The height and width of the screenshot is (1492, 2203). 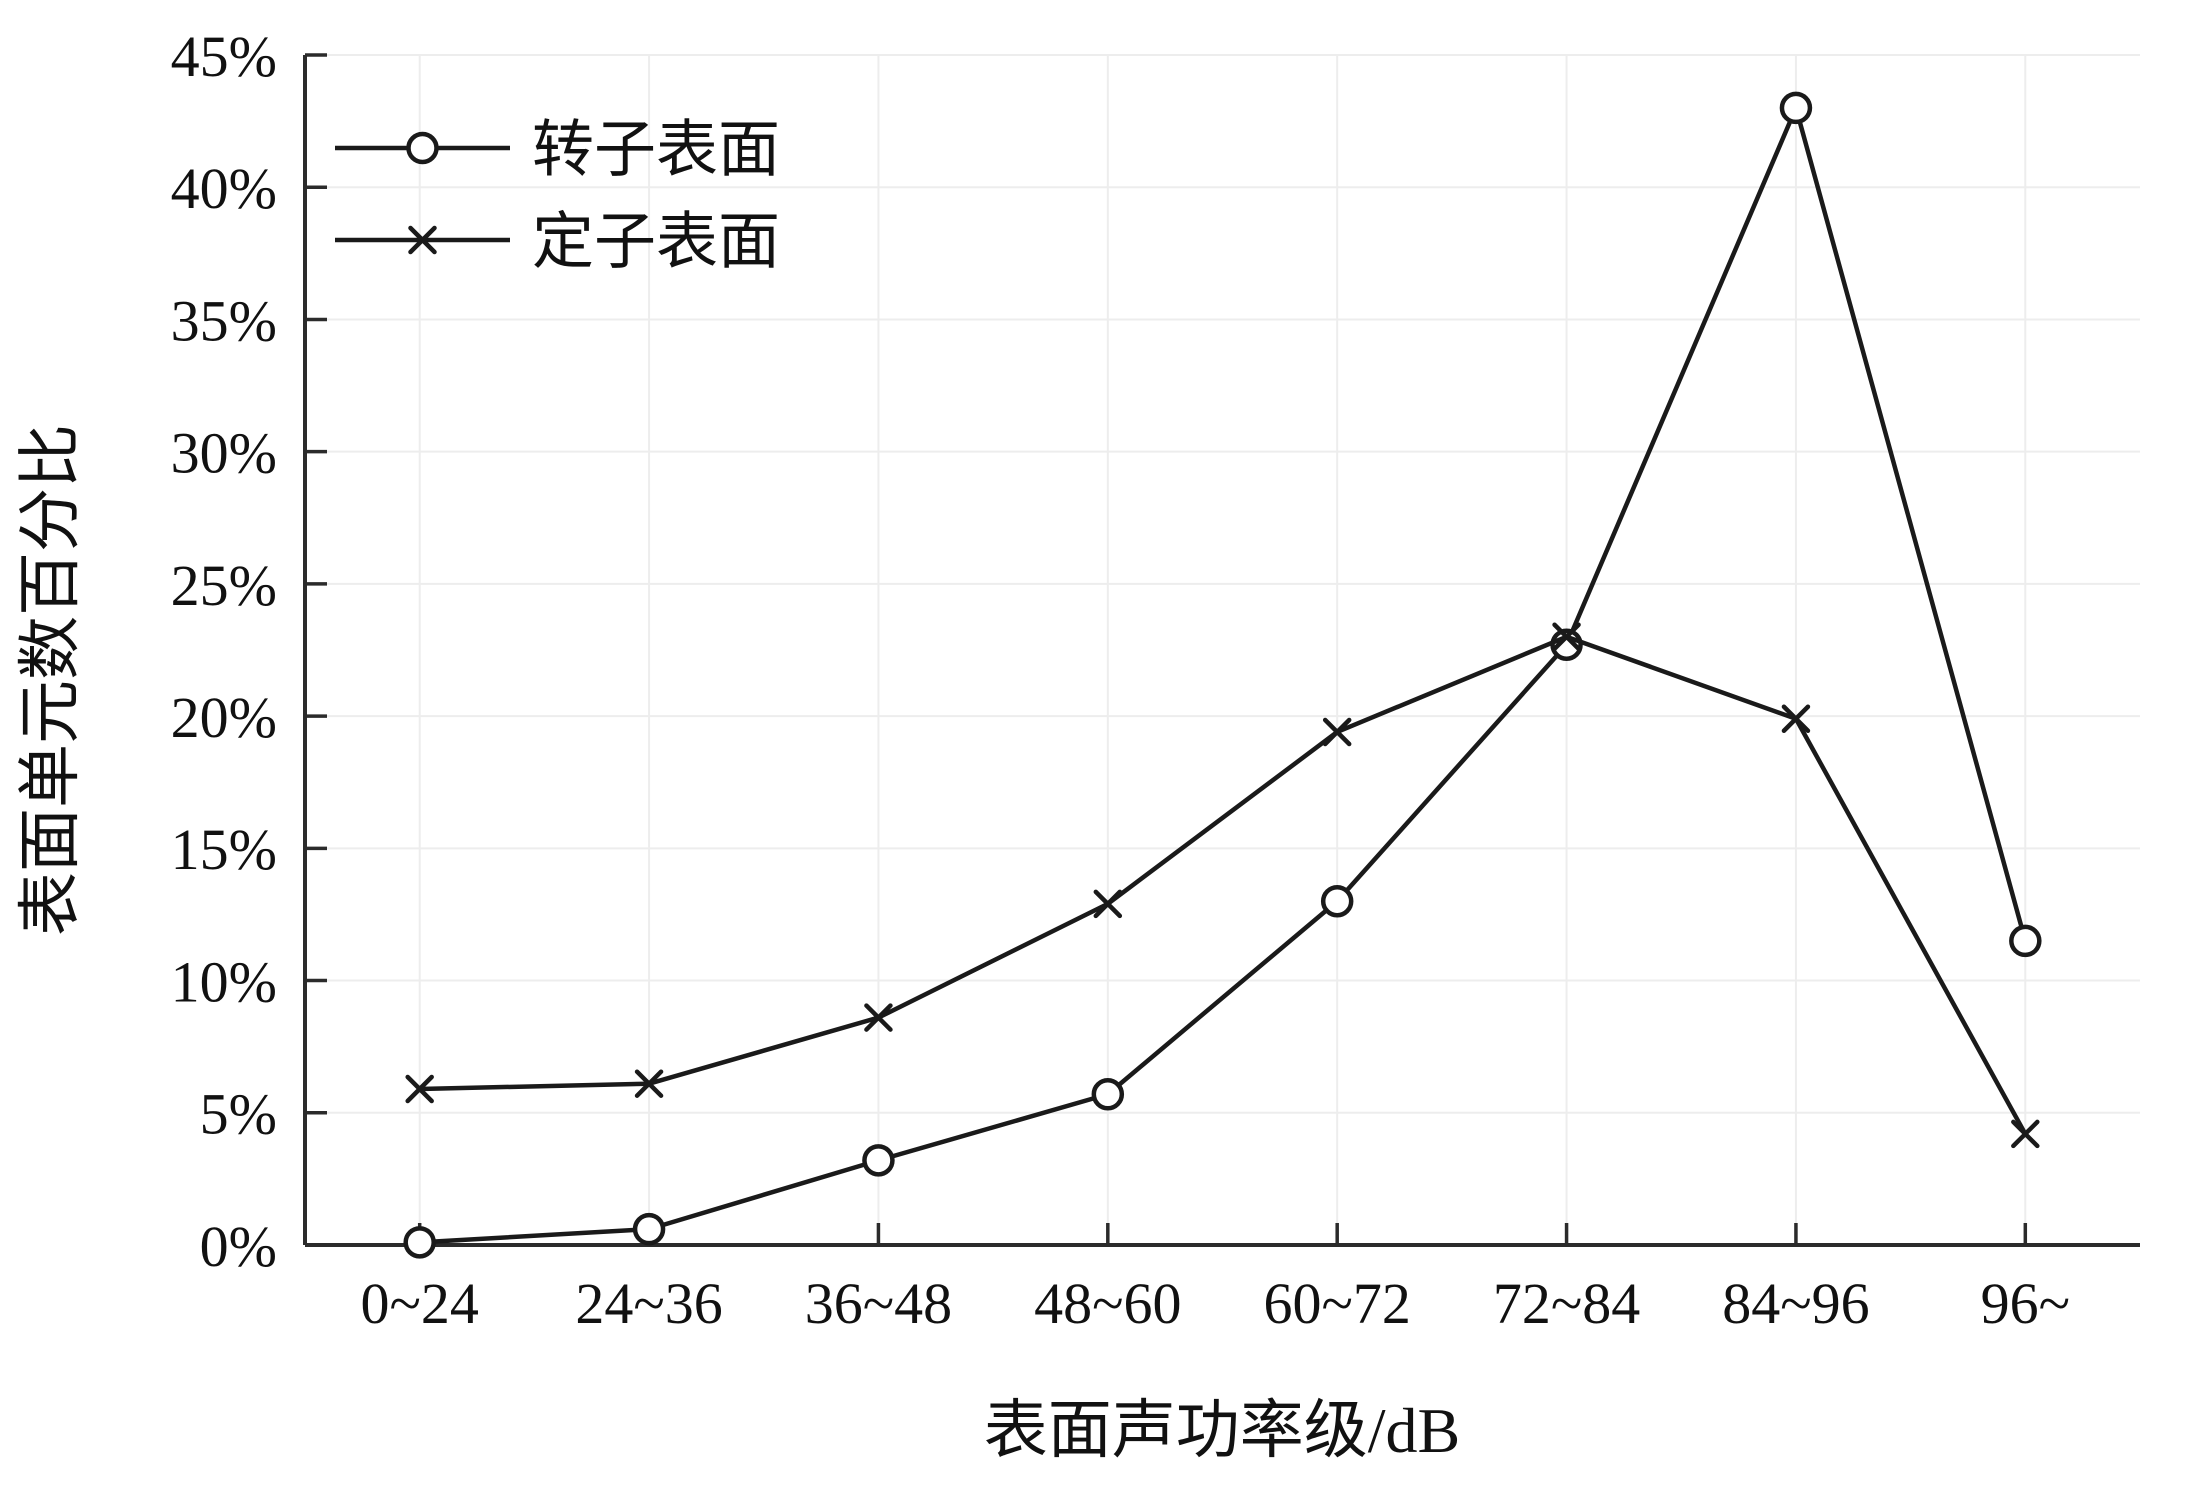 I want to click on y-tick-label: 30%, so click(x=224, y=453).